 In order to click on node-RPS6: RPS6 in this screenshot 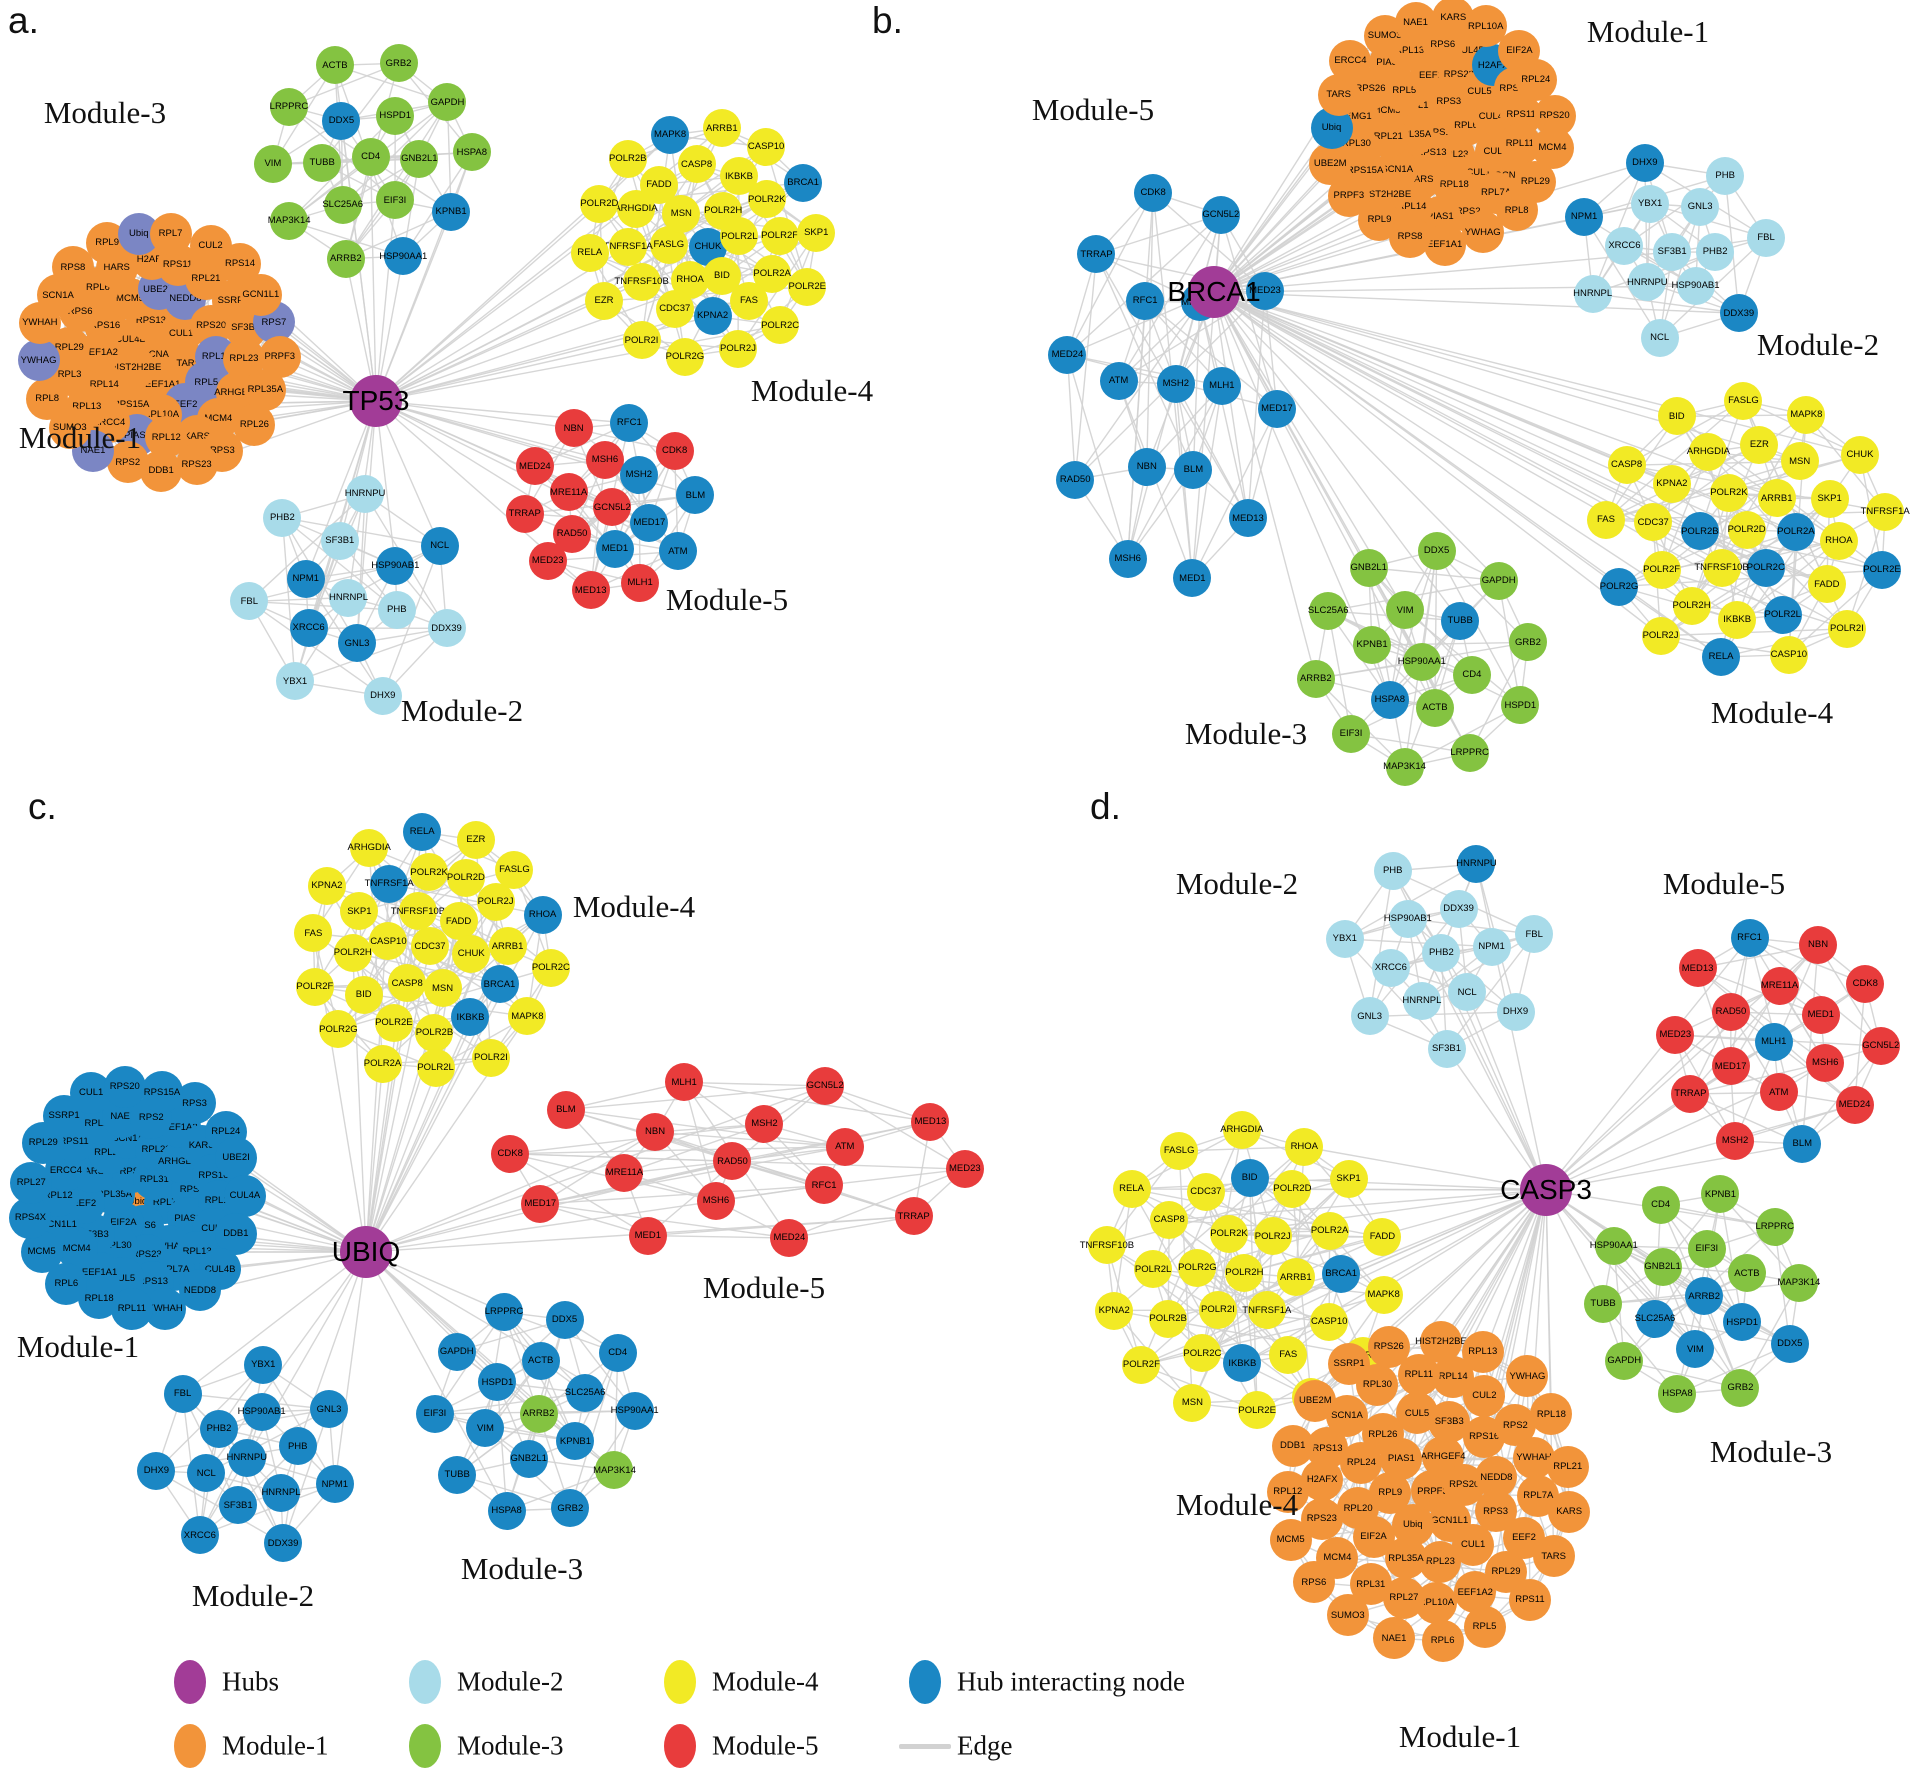, I will do `click(1313, 1582)`.